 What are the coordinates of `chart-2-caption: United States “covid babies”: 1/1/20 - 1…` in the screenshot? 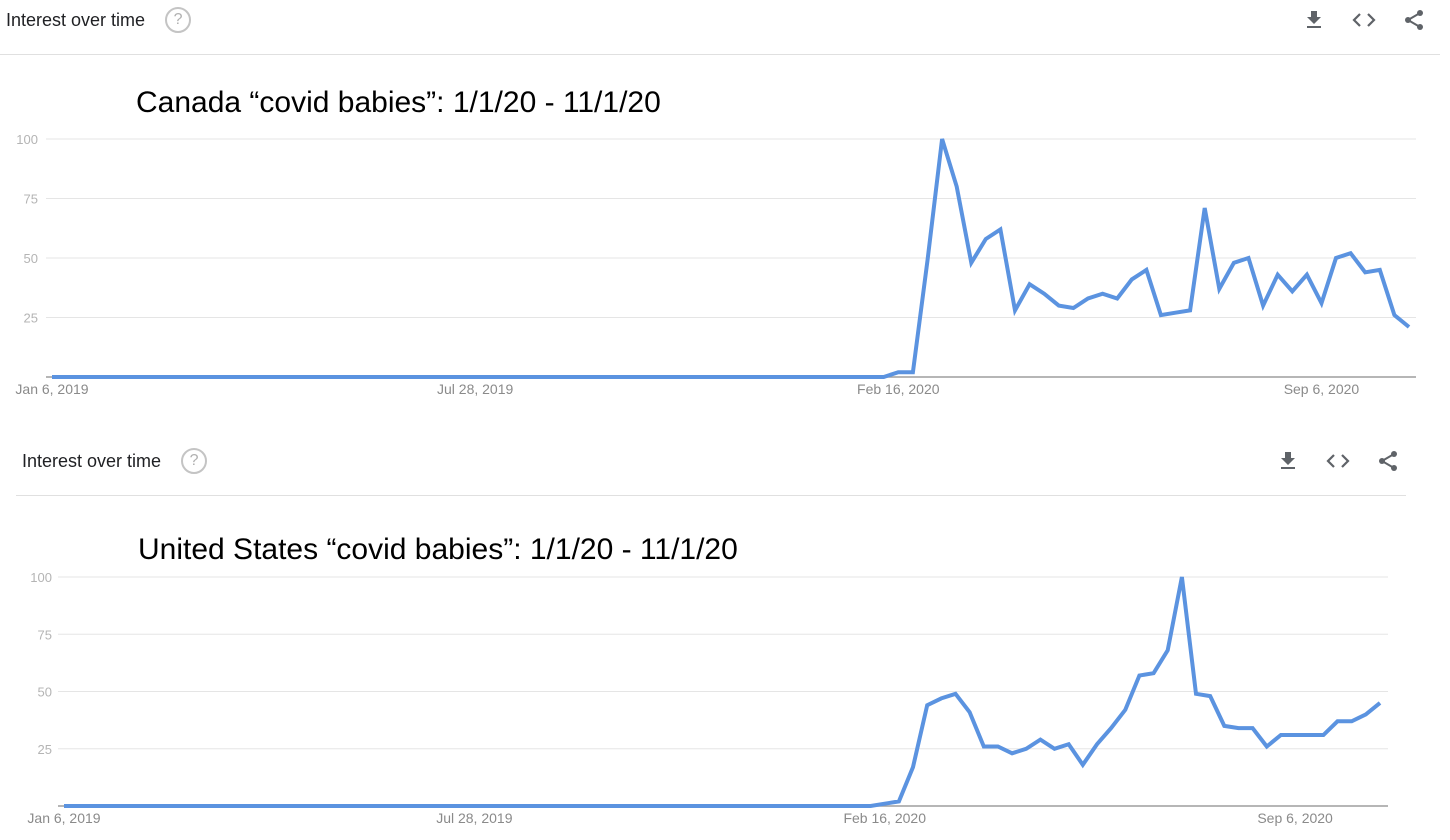 It's located at (438, 549).